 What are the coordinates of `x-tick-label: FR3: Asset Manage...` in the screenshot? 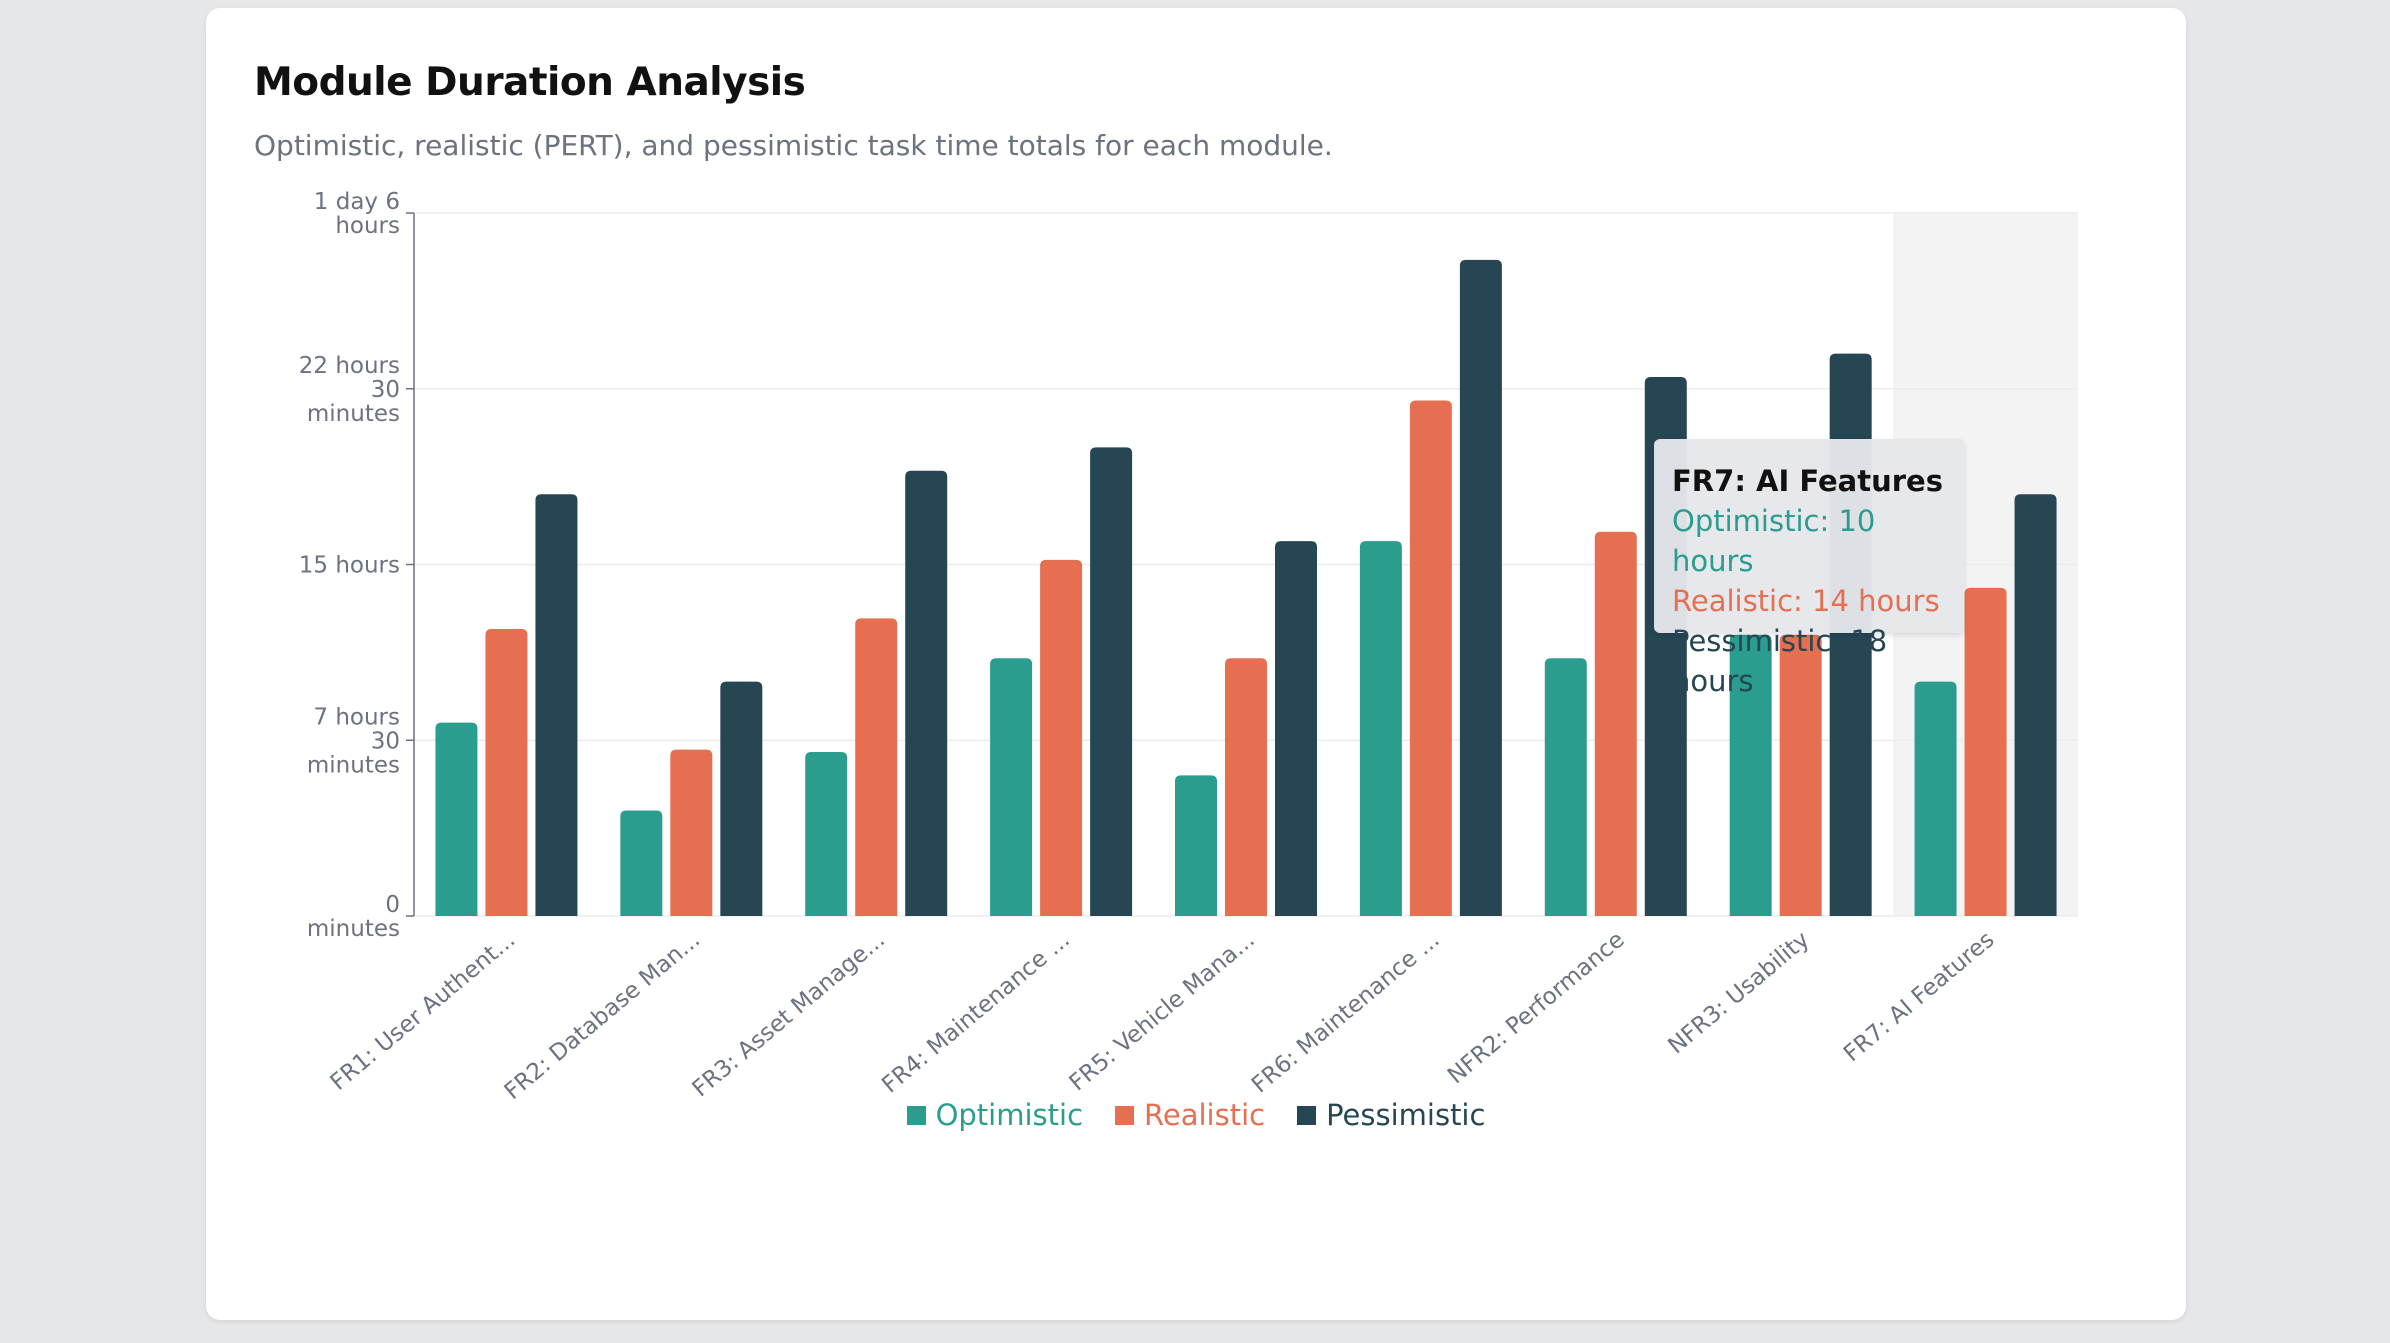 It's located at (789, 1015).